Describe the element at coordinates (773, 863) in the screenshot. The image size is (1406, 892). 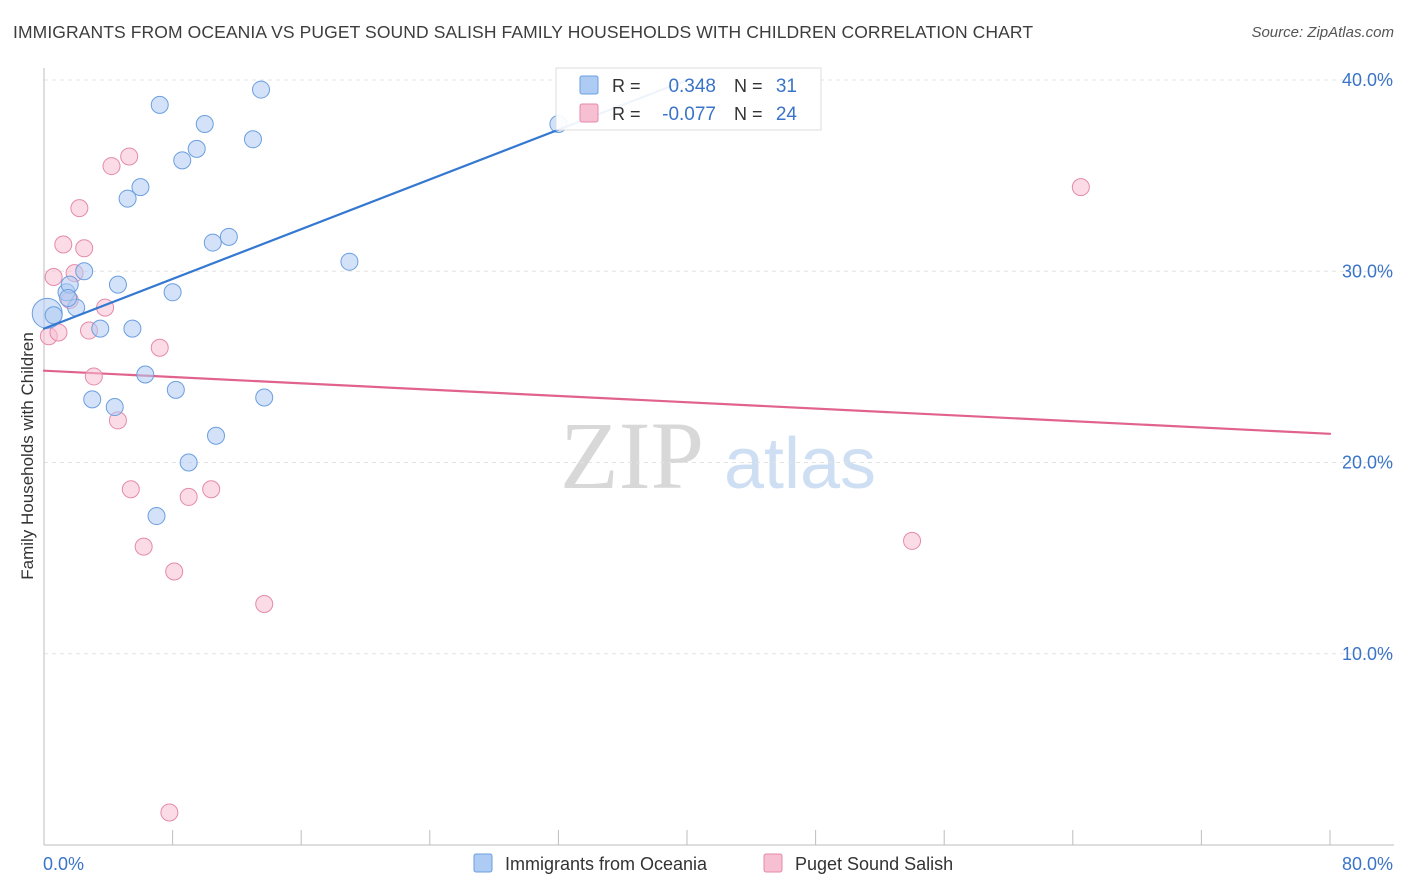
I see `legend-swatch-puget-sound-salish` at that location.